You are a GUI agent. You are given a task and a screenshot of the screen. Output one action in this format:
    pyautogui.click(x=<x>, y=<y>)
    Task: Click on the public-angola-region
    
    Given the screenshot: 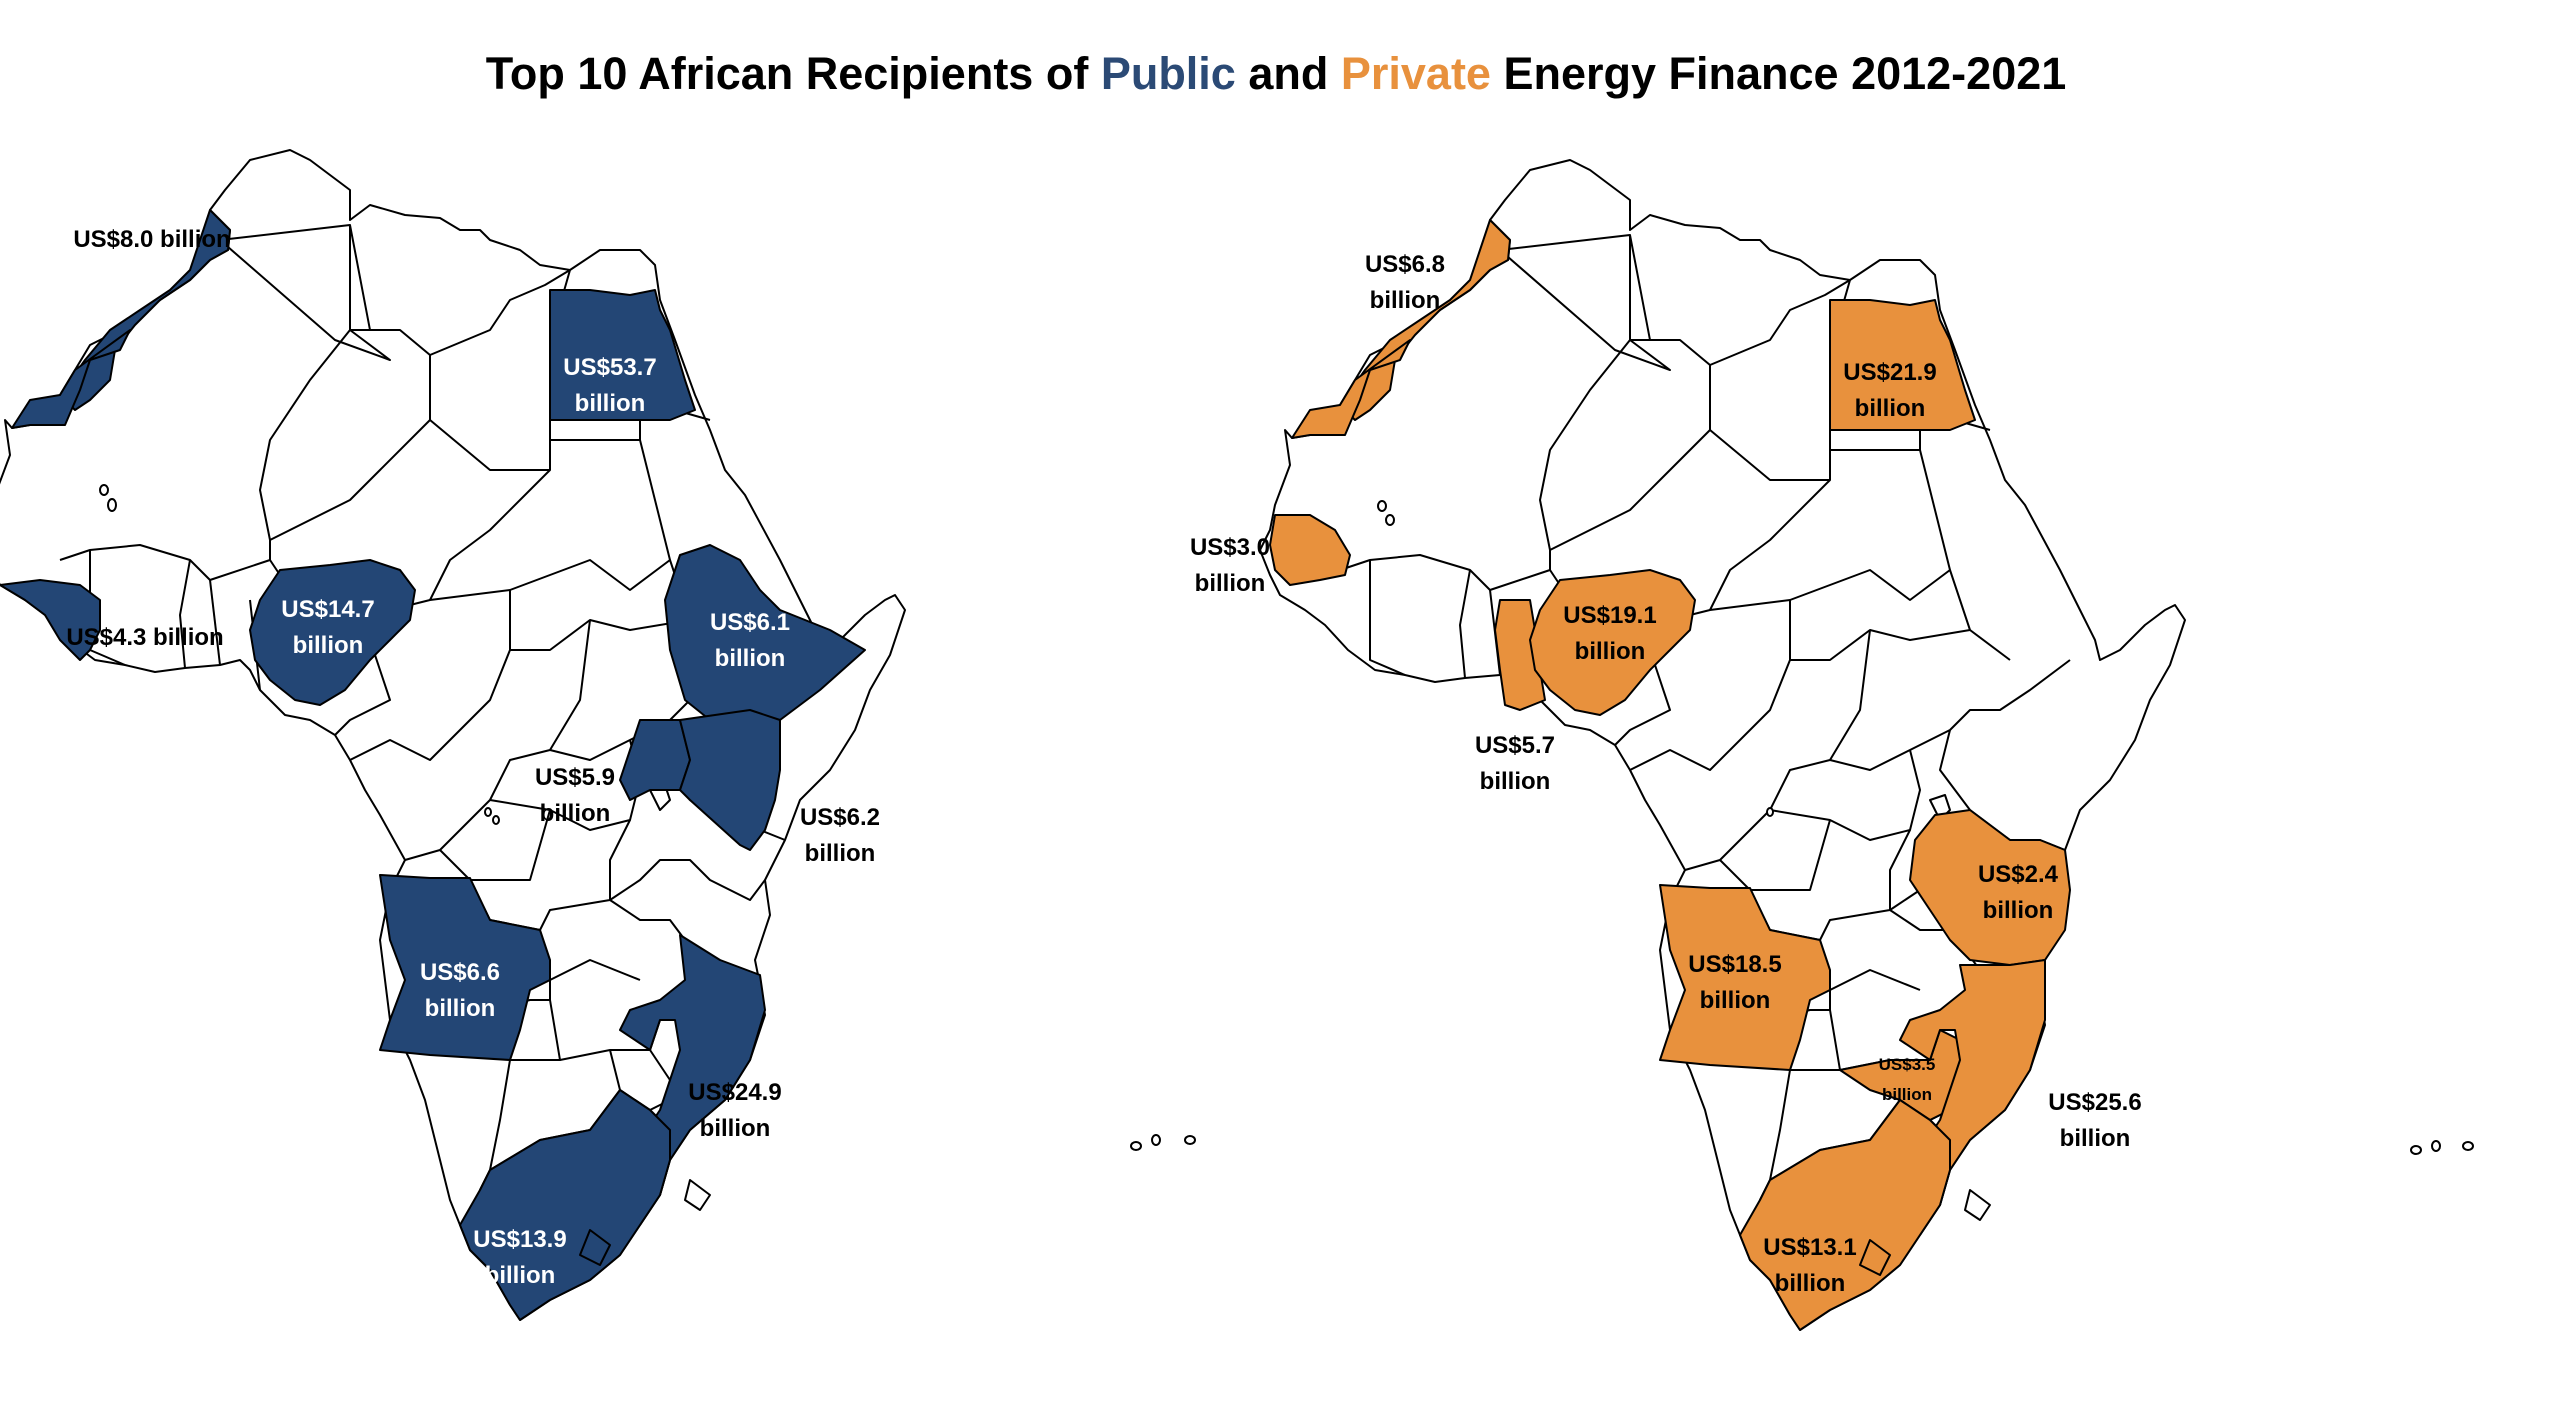 What is the action you would take?
    pyautogui.click(x=465, y=967)
    